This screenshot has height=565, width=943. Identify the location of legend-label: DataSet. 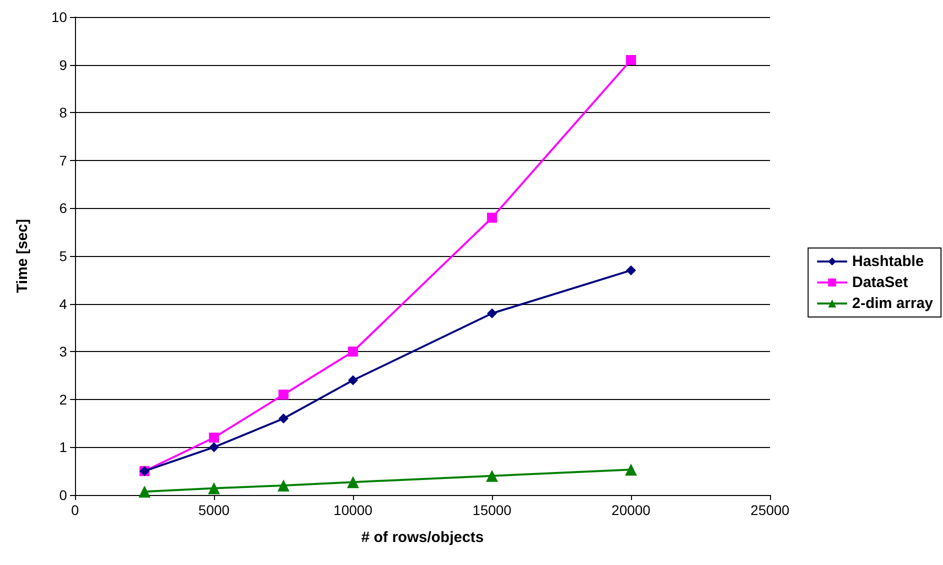
(880, 282).